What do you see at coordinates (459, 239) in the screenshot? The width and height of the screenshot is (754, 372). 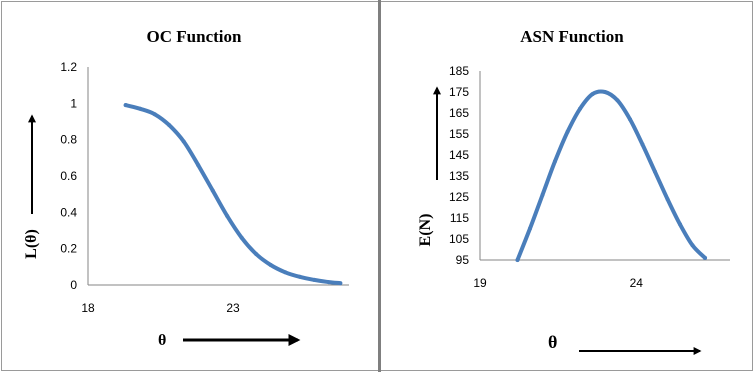 I see `asn-y-tick-label: 105` at bounding box center [459, 239].